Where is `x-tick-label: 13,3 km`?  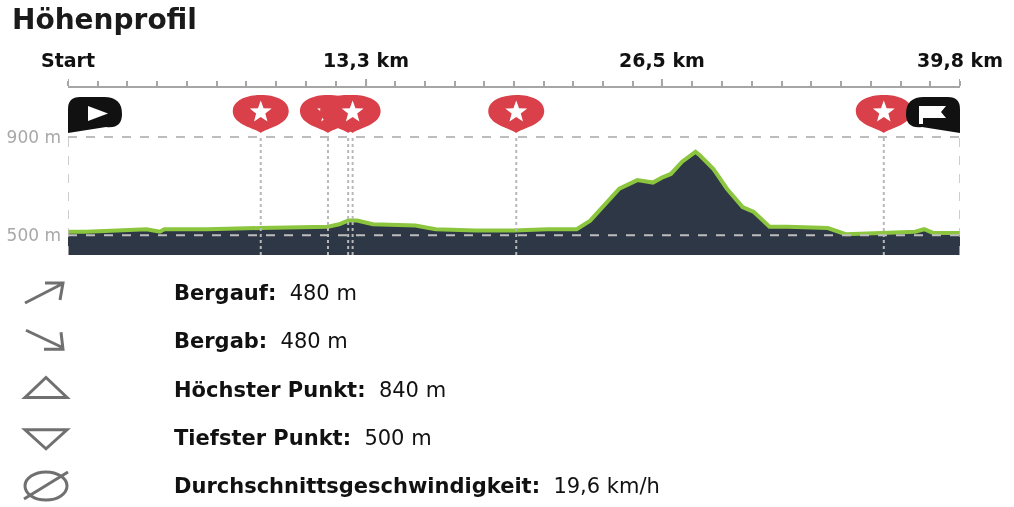
x-tick-label: 13,3 km is located at coordinates (366, 60).